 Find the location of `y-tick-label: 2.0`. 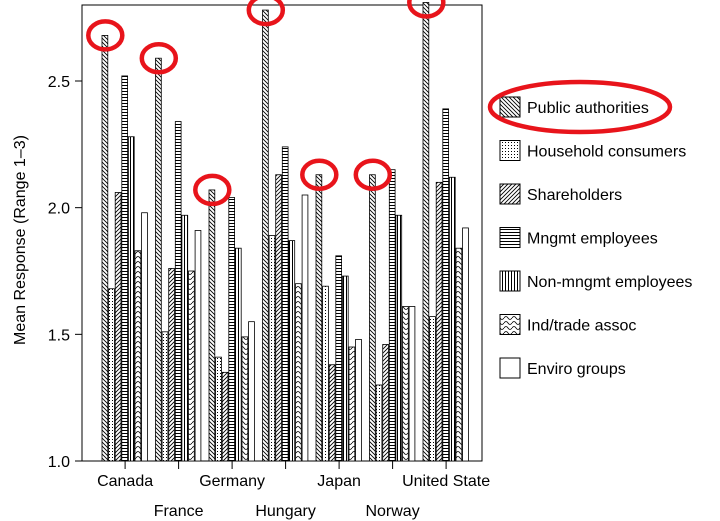

y-tick-label: 2.0 is located at coordinates (59, 209).